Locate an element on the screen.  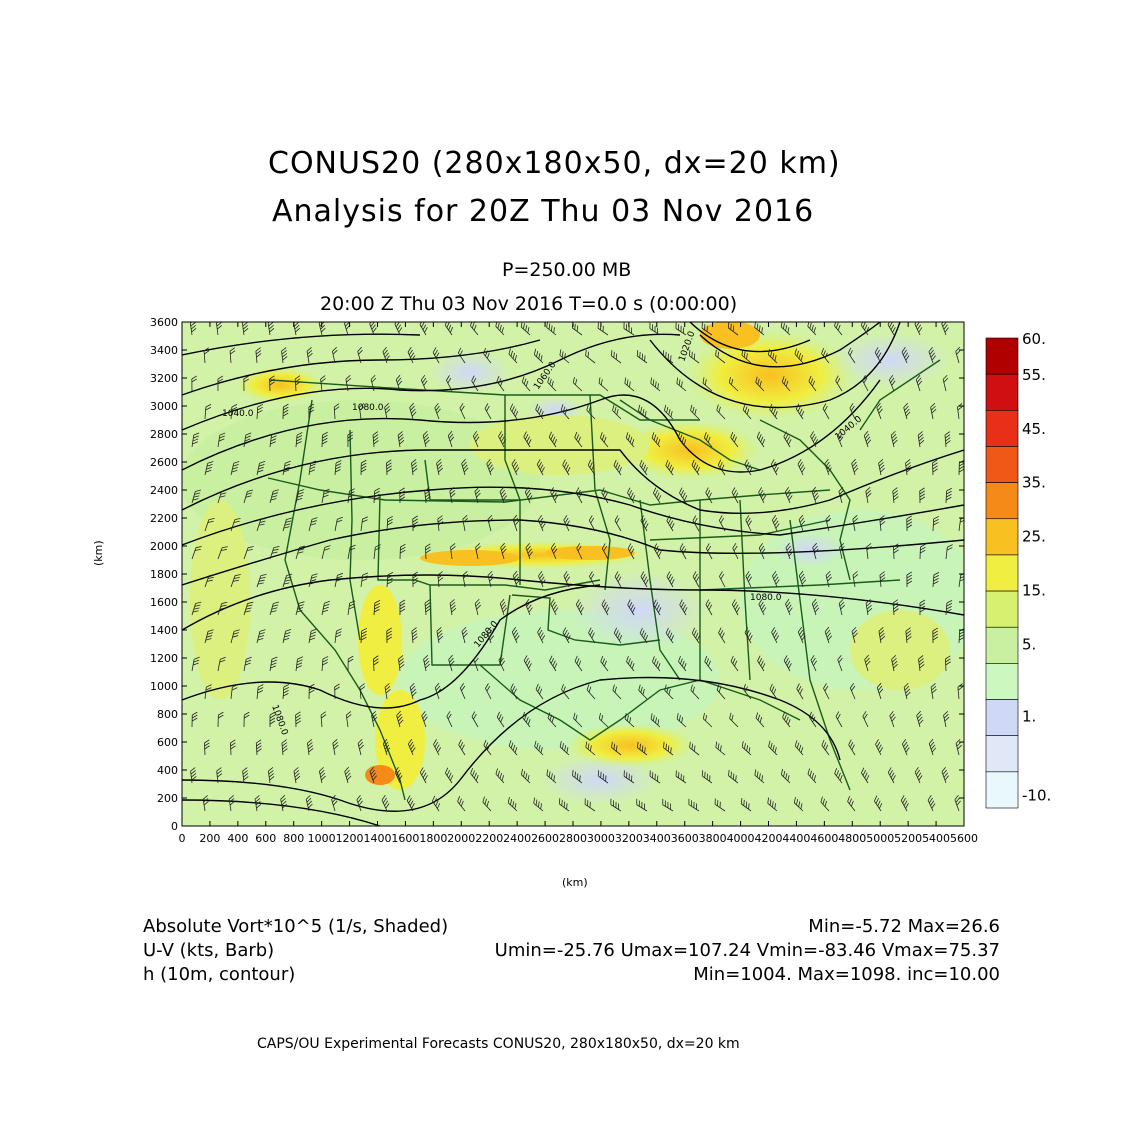
legend-height-range: Min=1004. Max=1098. inc=10.00 is located at coordinates (846, 974).